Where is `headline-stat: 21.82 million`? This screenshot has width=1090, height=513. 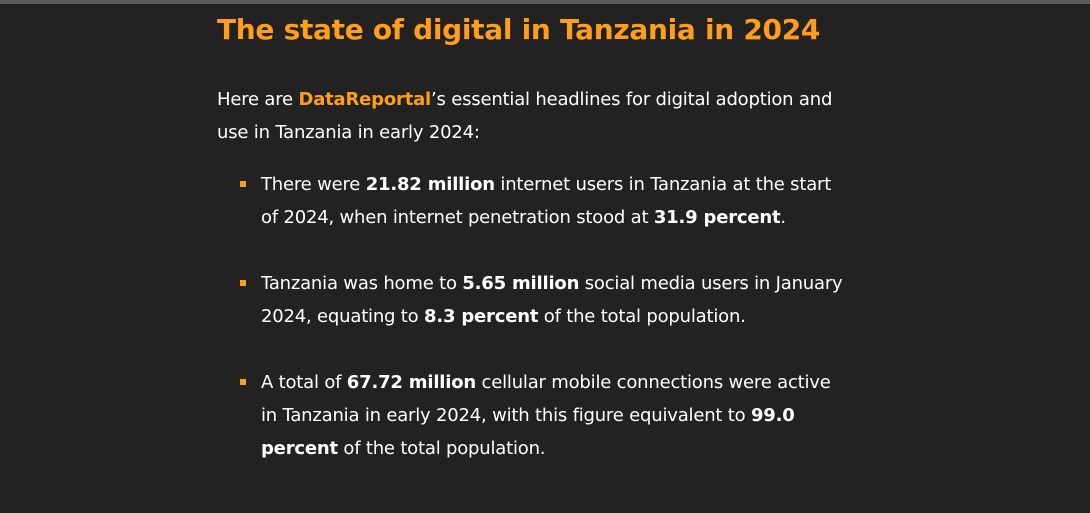 headline-stat: 21.82 million is located at coordinates (430, 184).